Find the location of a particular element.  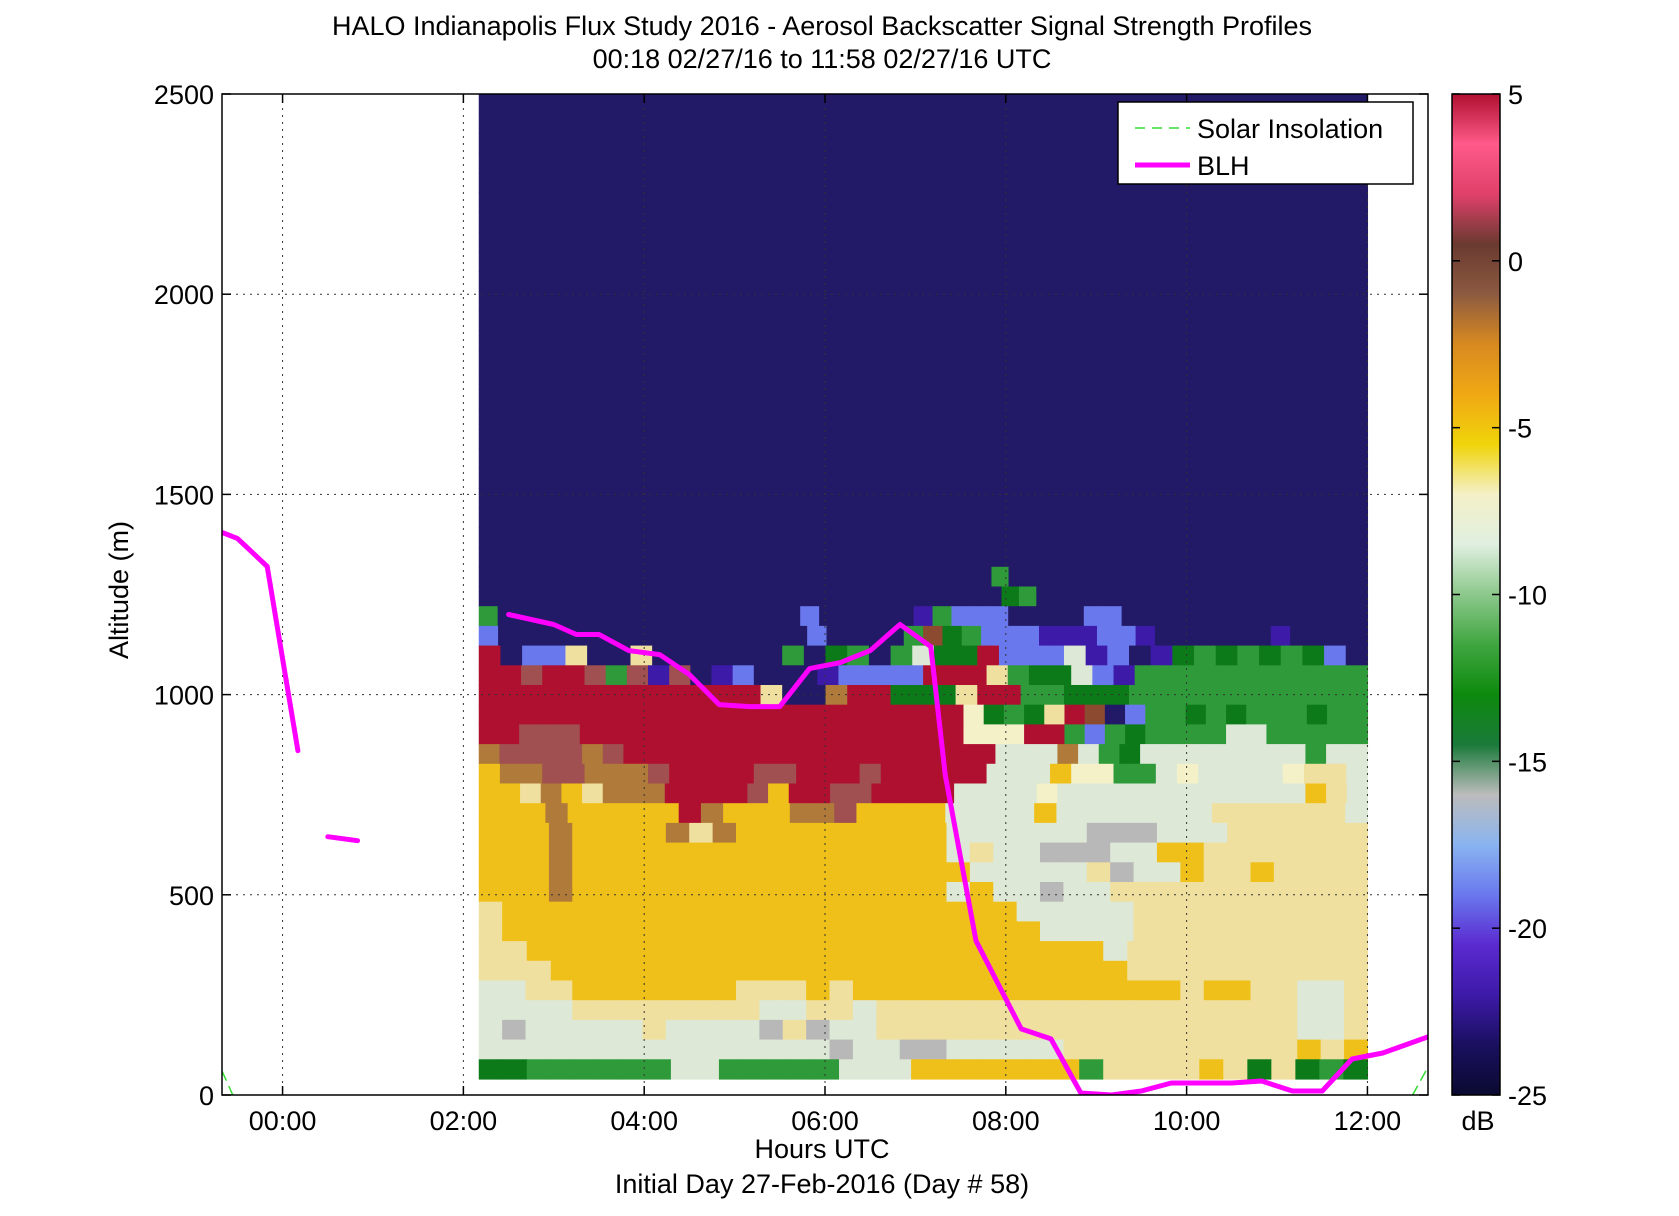

series-line-solar-insolation is located at coordinates (228, 1082).